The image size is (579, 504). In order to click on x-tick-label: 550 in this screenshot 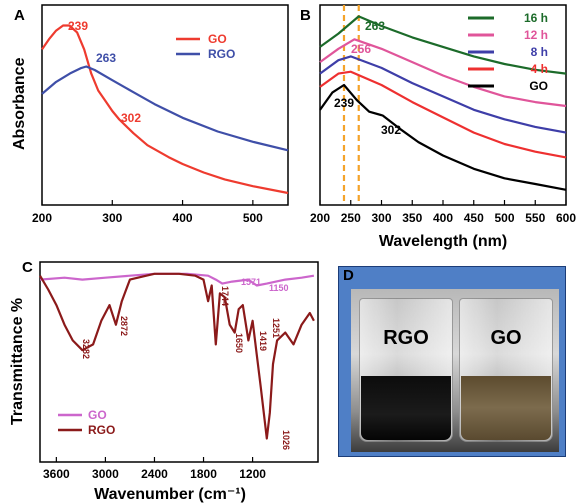, I will do `click(535, 218)`.